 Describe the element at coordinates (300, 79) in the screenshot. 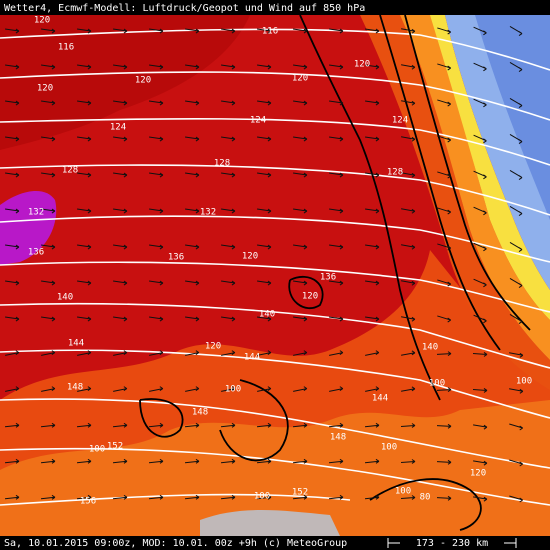

I see `contour-label: 120` at that location.